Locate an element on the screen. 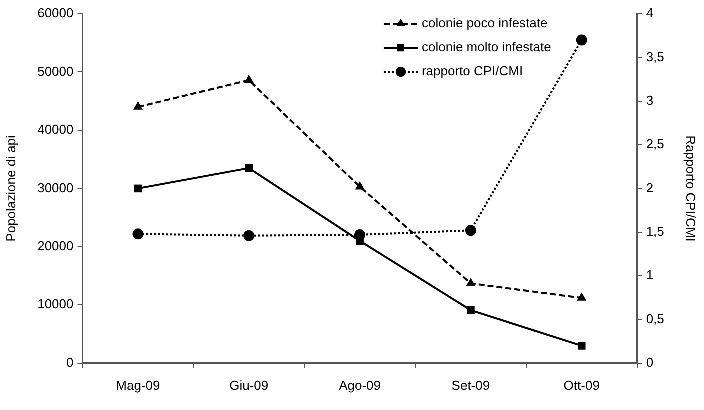 The width and height of the screenshot is (704, 410). y-tick-label: 30000 is located at coordinates (56, 188).